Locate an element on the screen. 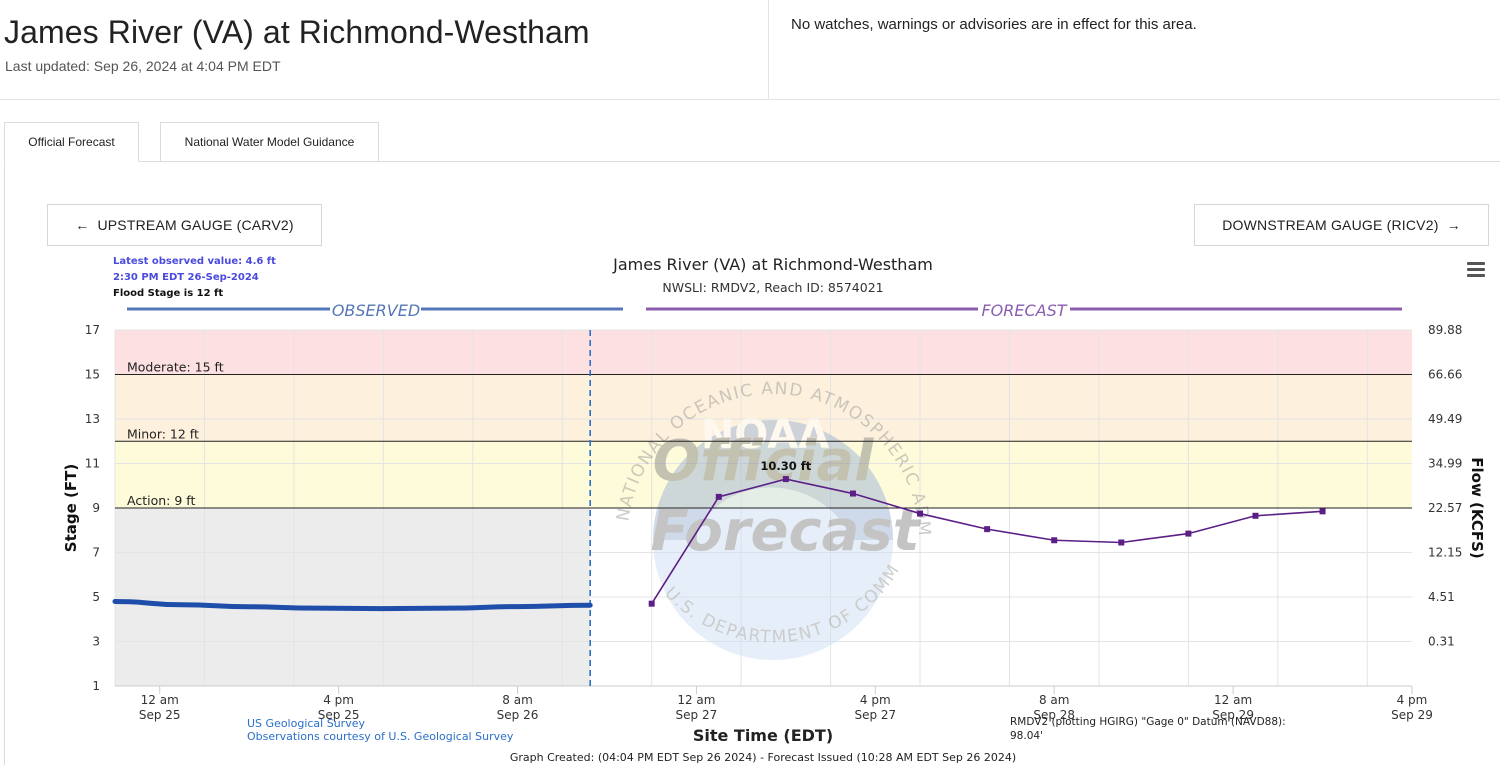 This screenshot has height=765, width=1500. y-tick-label: 11 is located at coordinates (92, 464).